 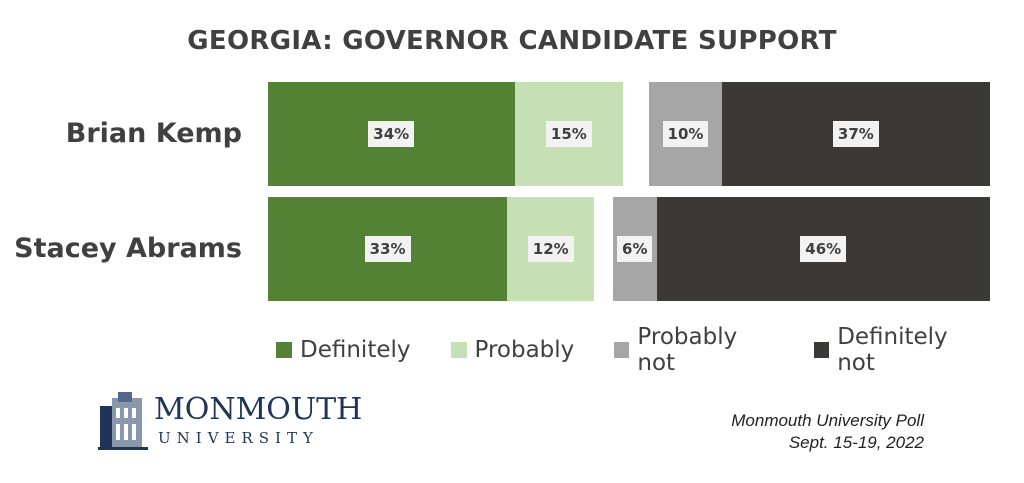 What do you see at coordinates (827, 420) in the screenshot?
I see `source-line-1: Monmouth University Poll` at bounding box center [827, 420].